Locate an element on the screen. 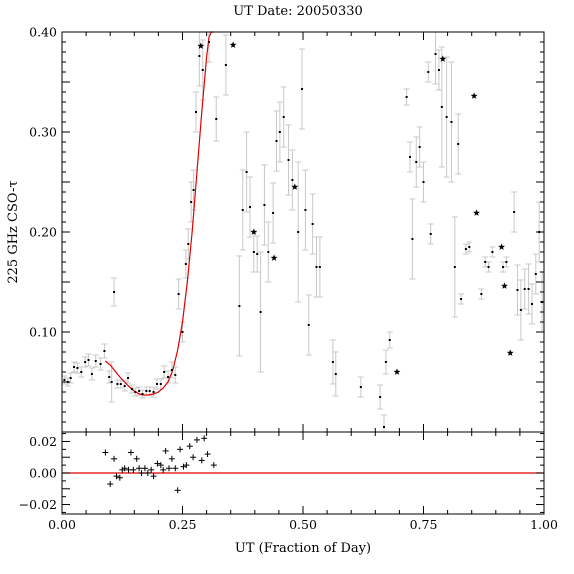 The height and width of the screenshot is (574, 574). y-tick-label: 0.30 is located at coordinates (43, 132).